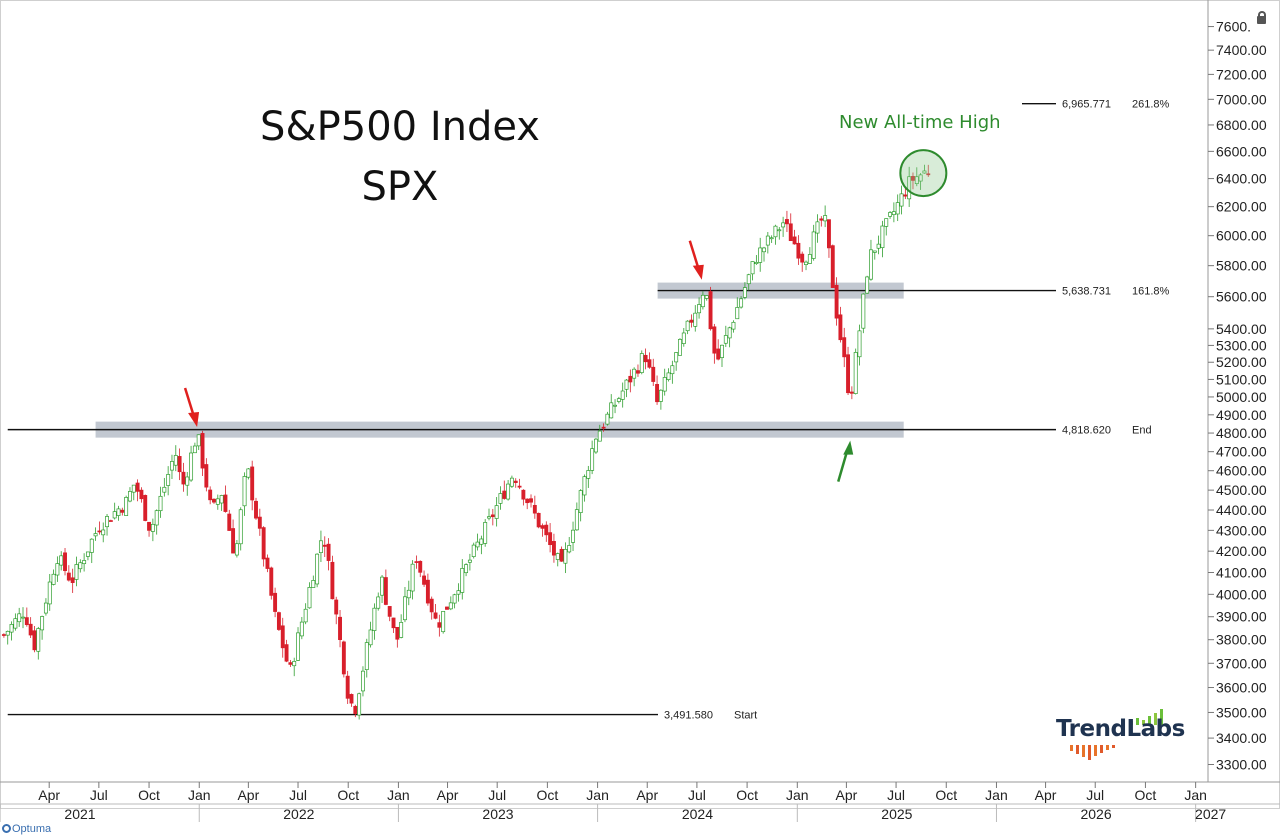 The width and height of the screenshot is (1280, 838). What do you see at coordinates (1241, 207) in the screenshot?
I see `y-tick-label: 6200.00` at bounding box center [1241, 207].